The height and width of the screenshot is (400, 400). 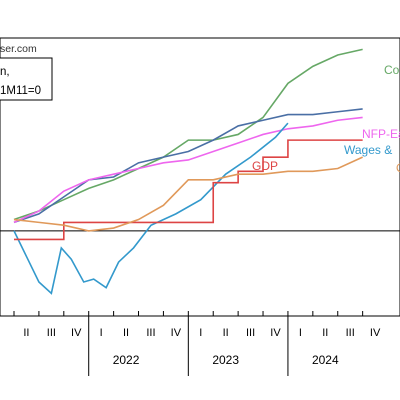 I want to click on x-tick-label-5: III, so click(x=150, y=333).